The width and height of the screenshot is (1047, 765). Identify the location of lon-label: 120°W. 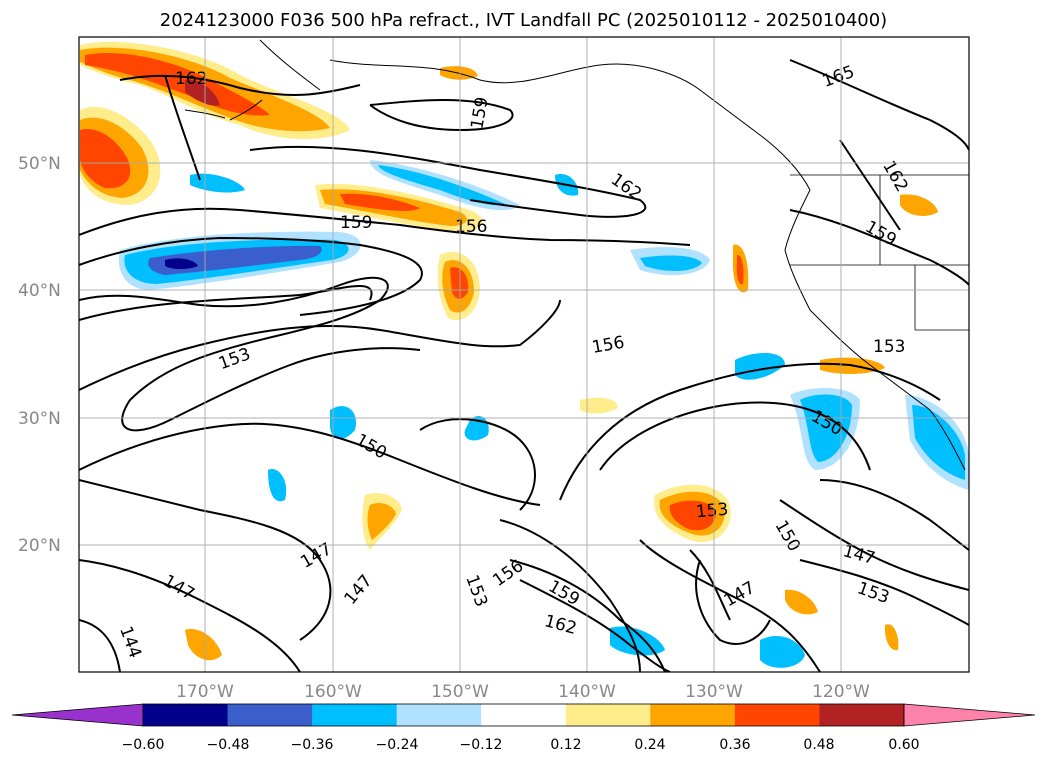
(841, 692).